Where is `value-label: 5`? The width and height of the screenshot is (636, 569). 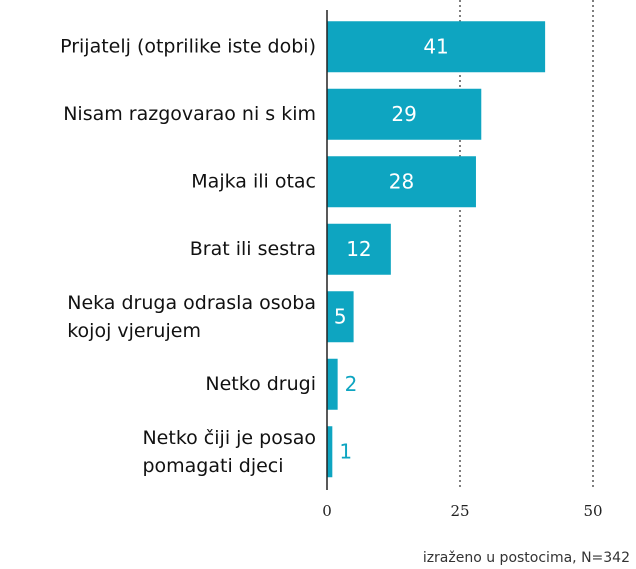
value-label: 5 is located at coordinates (340, 316).